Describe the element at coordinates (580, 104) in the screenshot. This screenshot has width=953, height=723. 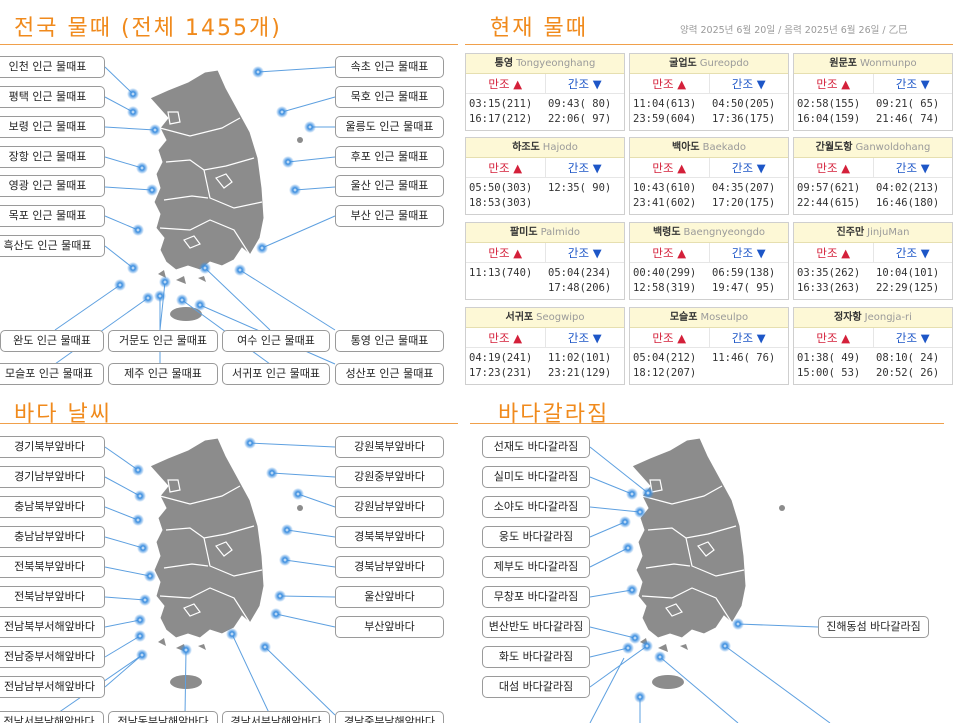
I see `low-tide-time: 09:43( 80)` at that location.